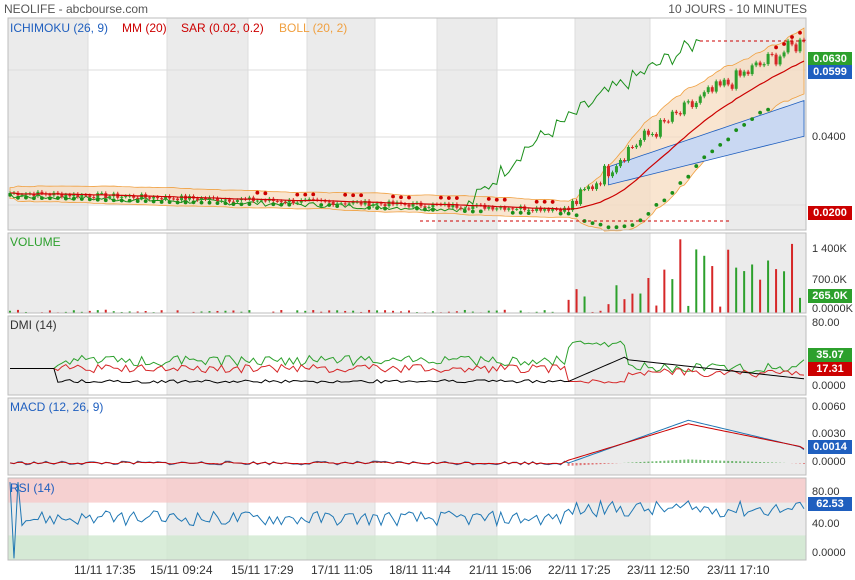 The height and width of the screenshot is (580, 855). What do you see at coordinates (76, 9) in the screenshot?
I see `chart-title: NEOLIFE - abcbourse.com` at bounding box center [76, 9].